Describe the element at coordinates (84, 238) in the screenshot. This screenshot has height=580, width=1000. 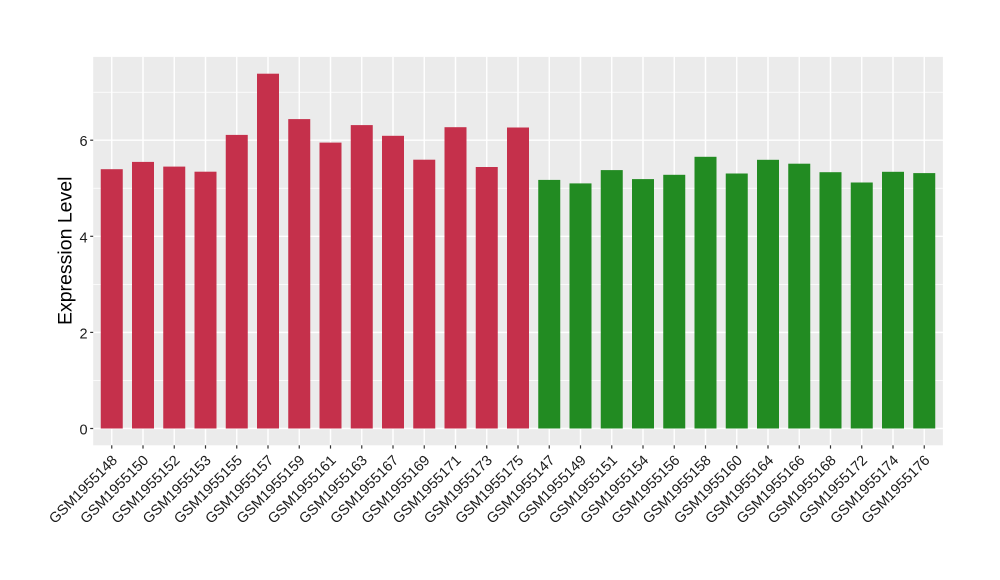
I see `svg-text: 4` at that location.